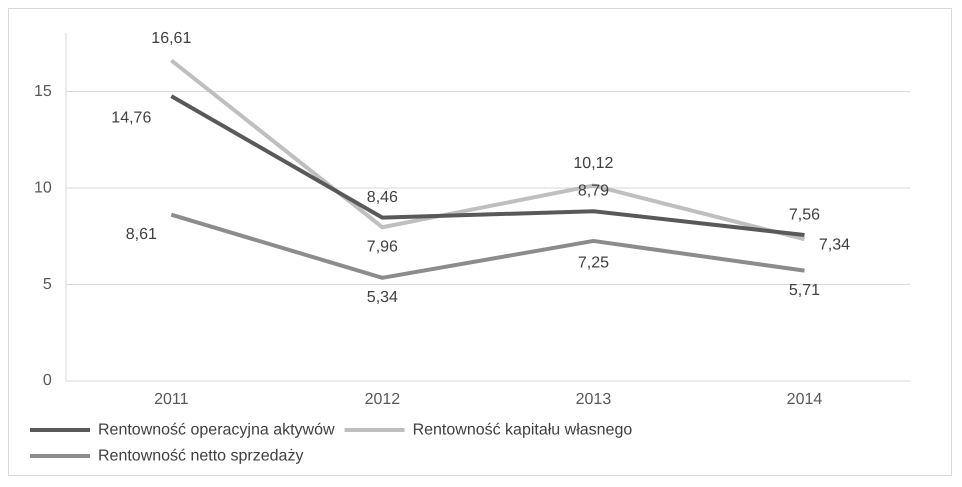 This screenshot has width=962, height=487. I want to click on y-tick-label: 10, so click(43, 187).